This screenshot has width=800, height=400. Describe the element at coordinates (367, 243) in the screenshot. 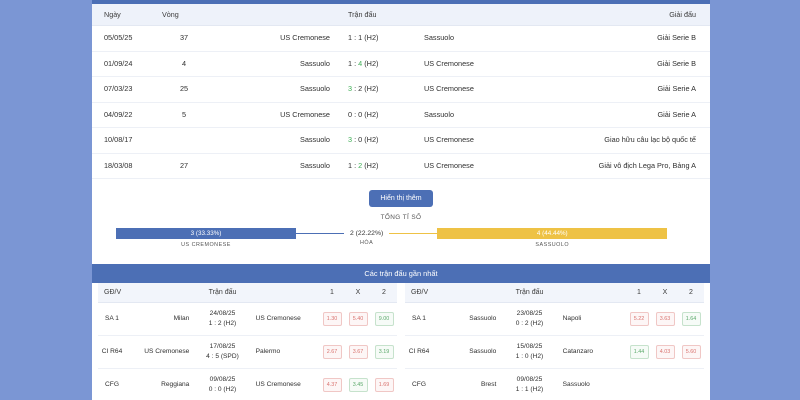

I see `summary-draw-label: HÒA` at that location.